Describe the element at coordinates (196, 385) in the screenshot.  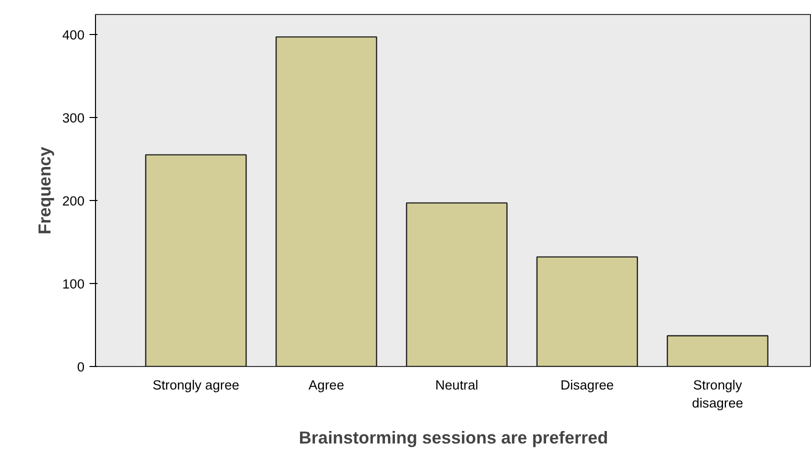
I see `x-tick-label: Strongly agree` at that location.